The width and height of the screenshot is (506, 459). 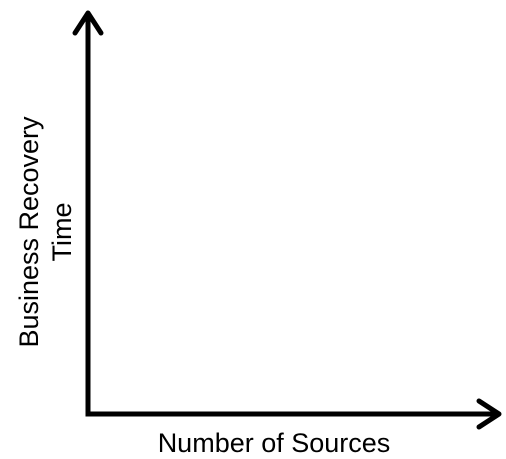 I want to click on x-axis-label: Number of Sources, so click(x=274, y=443).